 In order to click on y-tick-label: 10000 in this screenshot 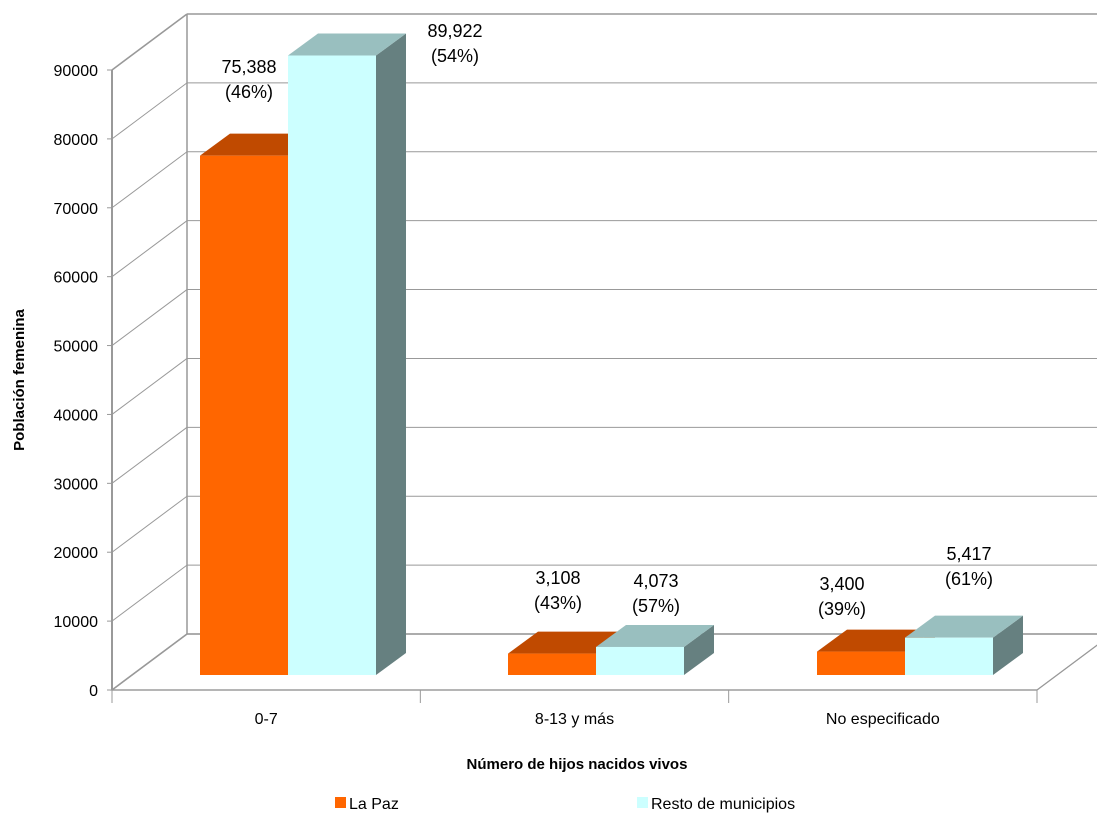, I will do `click(76, 622)`.